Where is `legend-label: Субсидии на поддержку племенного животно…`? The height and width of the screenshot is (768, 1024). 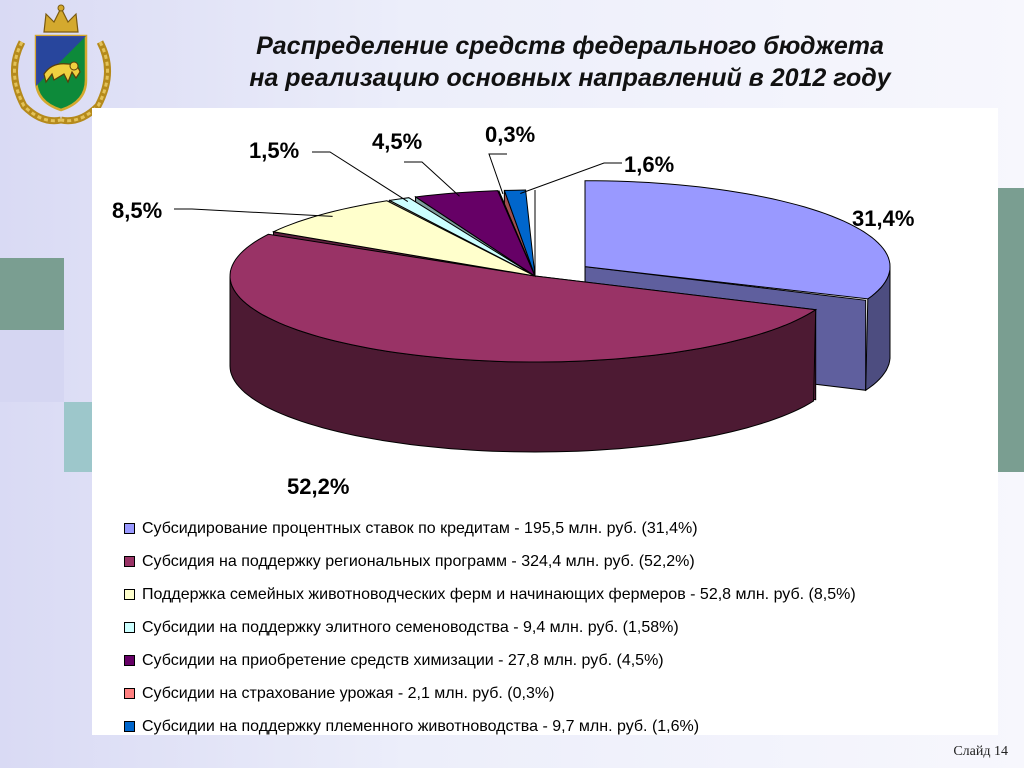
legend-label: Субсидии на поддержку племенного животно… is located at coordinates (421, 726).